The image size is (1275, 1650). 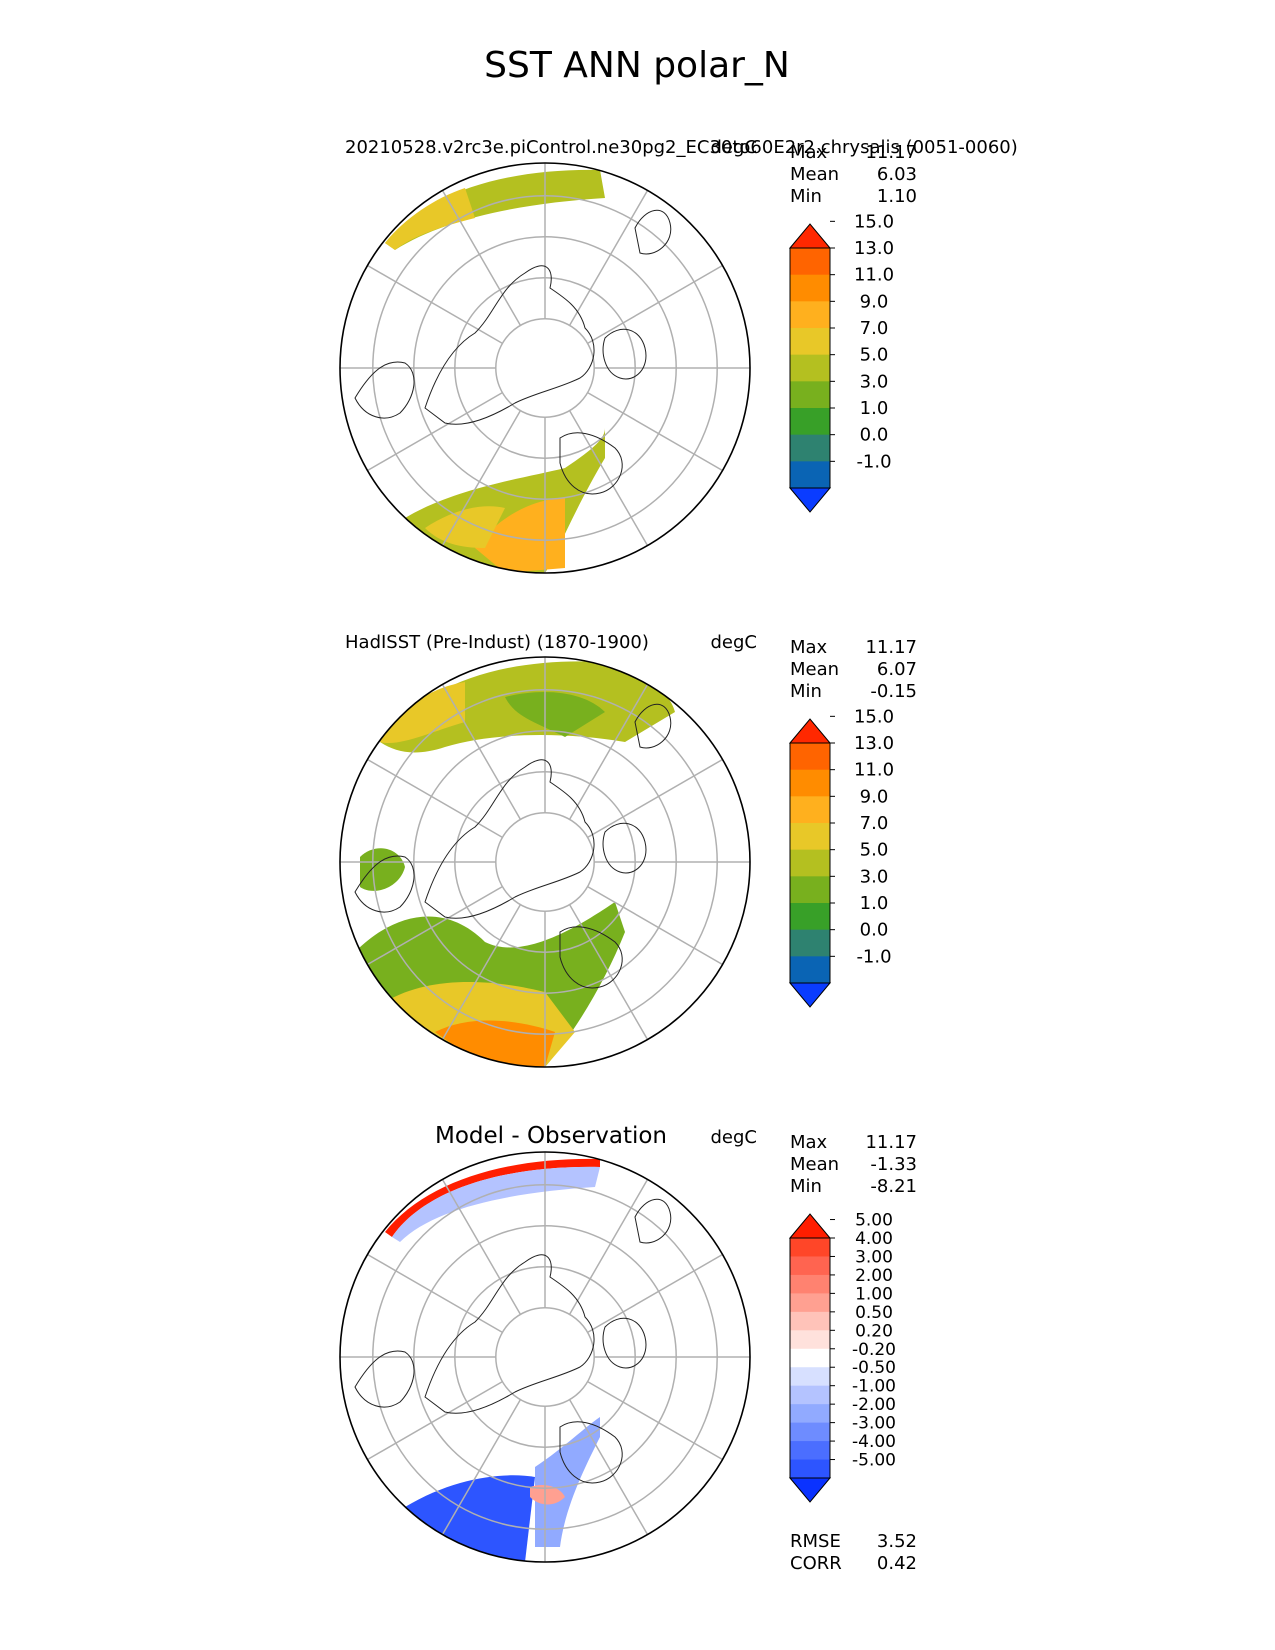 What do you see at coordinates (874, 1350) in the screenshot?
I see `colorbar-tick-label: -0.20` at bounding box center [874, 1350].